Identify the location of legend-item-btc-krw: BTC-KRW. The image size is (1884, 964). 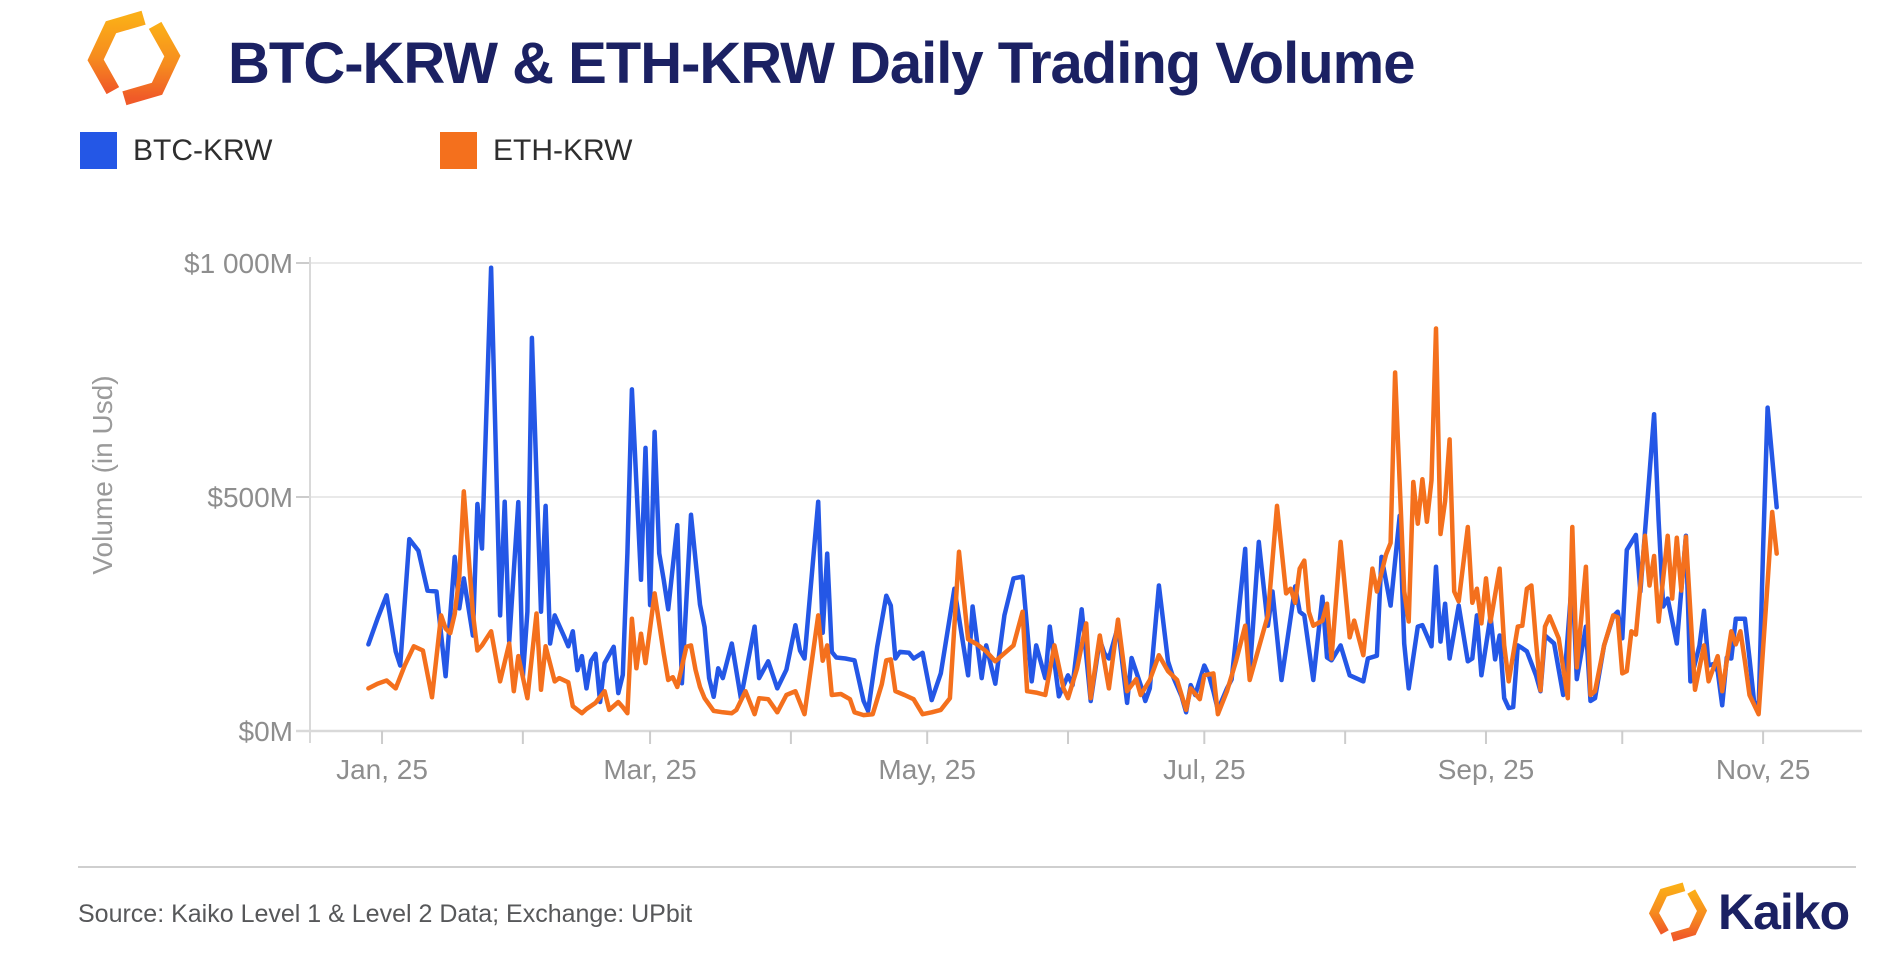
(176, 150).